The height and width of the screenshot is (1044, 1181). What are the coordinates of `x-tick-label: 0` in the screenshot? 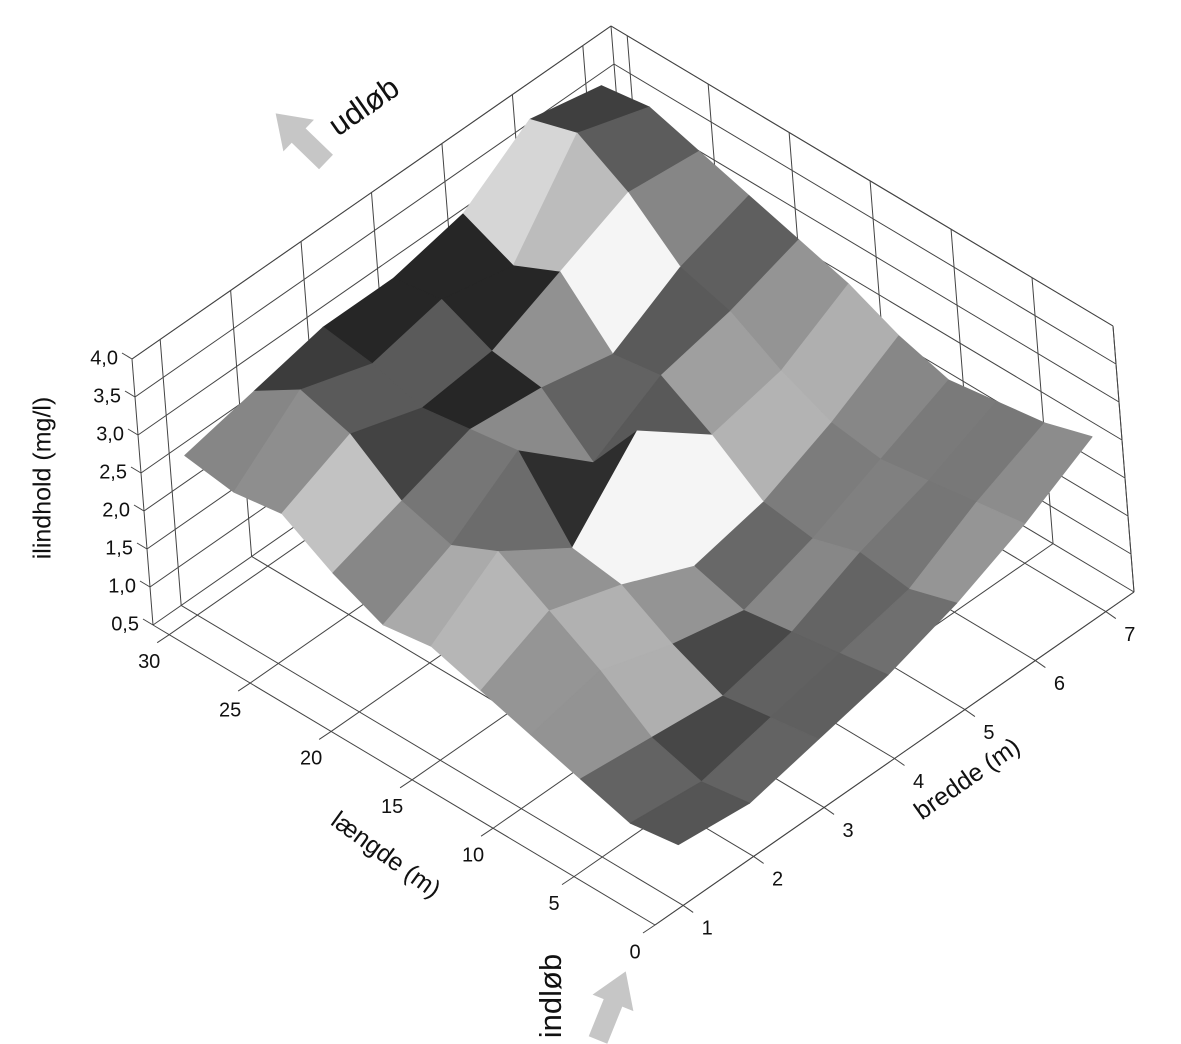 It's located at (634, 952).